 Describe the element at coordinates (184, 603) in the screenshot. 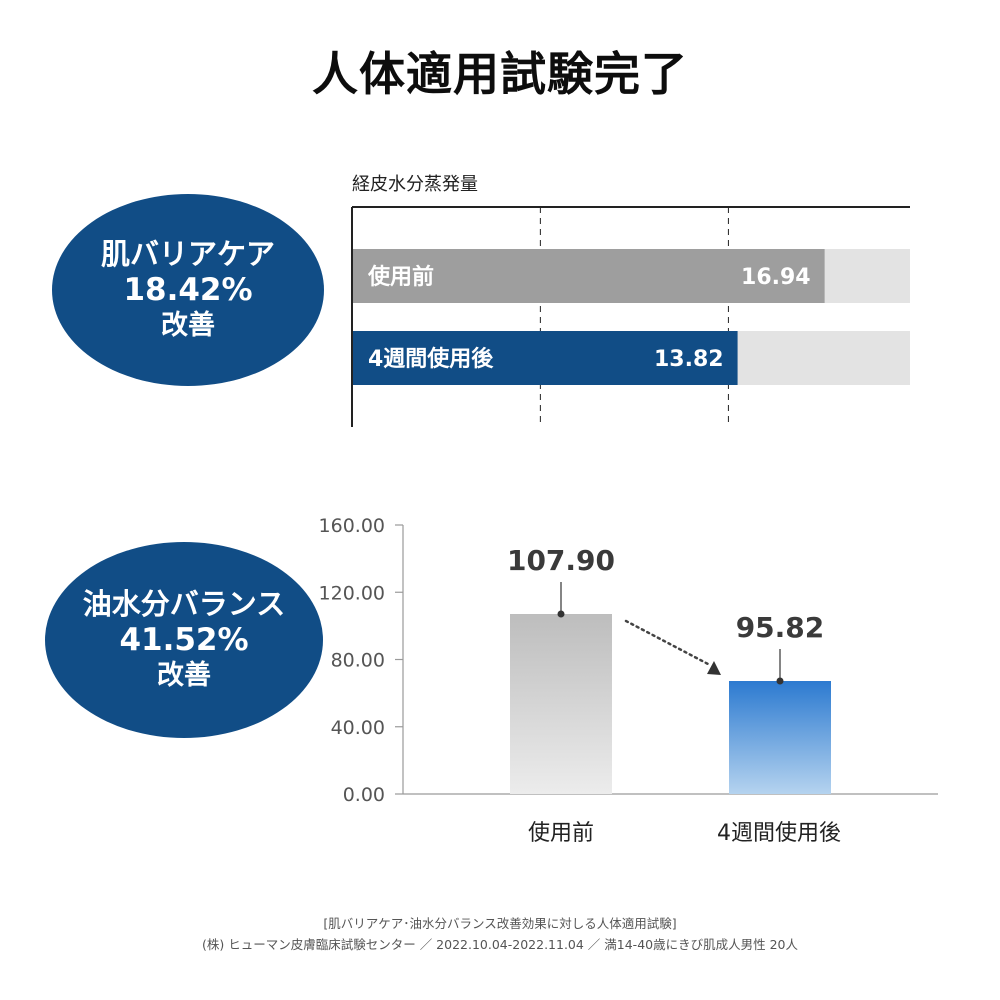

I see `callout-oil-water-label: 油水分バランス` at that location.